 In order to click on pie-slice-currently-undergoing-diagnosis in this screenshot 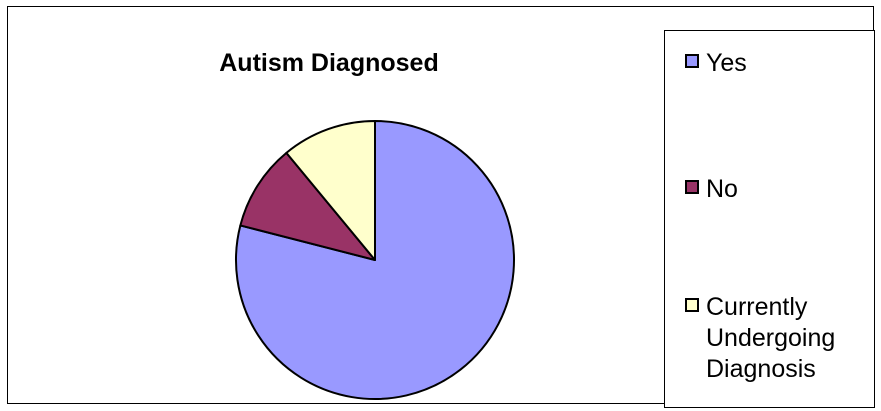, I will do `click(330, 190)`.